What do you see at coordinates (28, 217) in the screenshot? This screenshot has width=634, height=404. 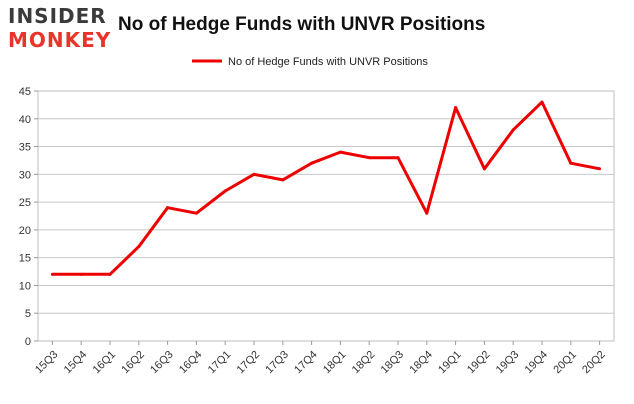 I see `y-axis-ticks: 0 5 10 15 20 25 30 35 40 45` at bounding box center [28, 217].